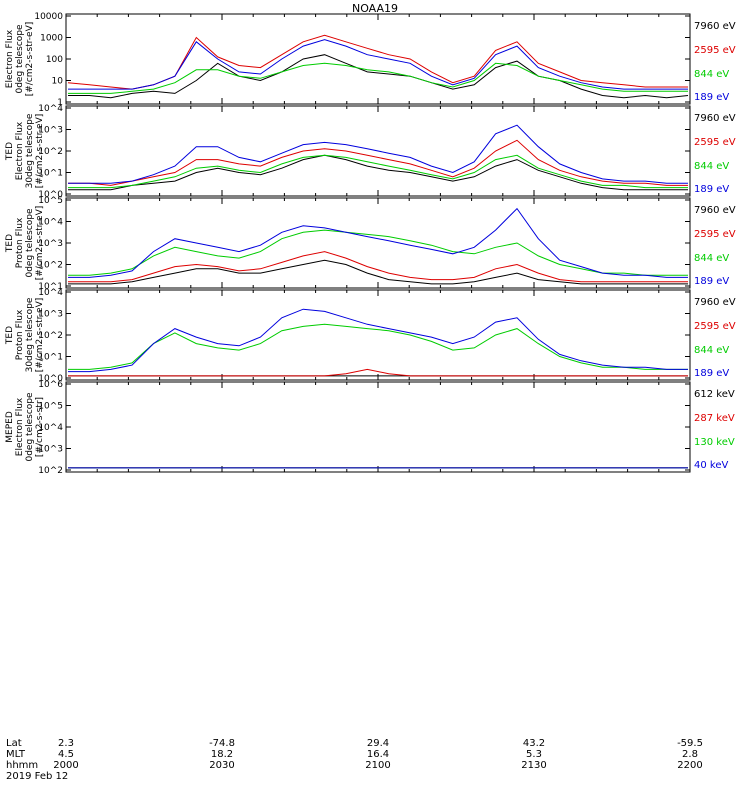 The width and height of the screenshot is (750, 800). I want to click on footer-value-lat: -74.8, so click(222, 743).